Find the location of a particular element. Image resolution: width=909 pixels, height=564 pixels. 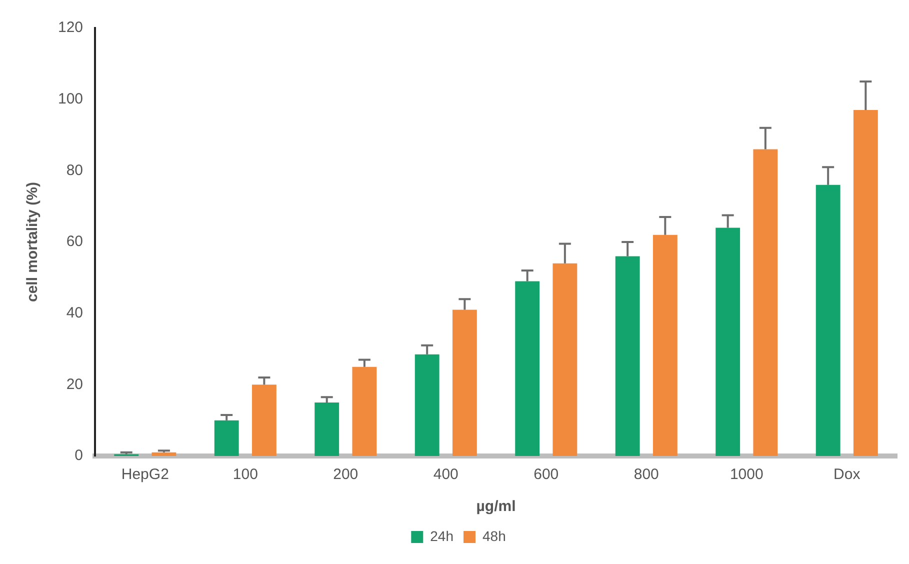

x-tick-label: 200 is located at coordinates (345, 475).